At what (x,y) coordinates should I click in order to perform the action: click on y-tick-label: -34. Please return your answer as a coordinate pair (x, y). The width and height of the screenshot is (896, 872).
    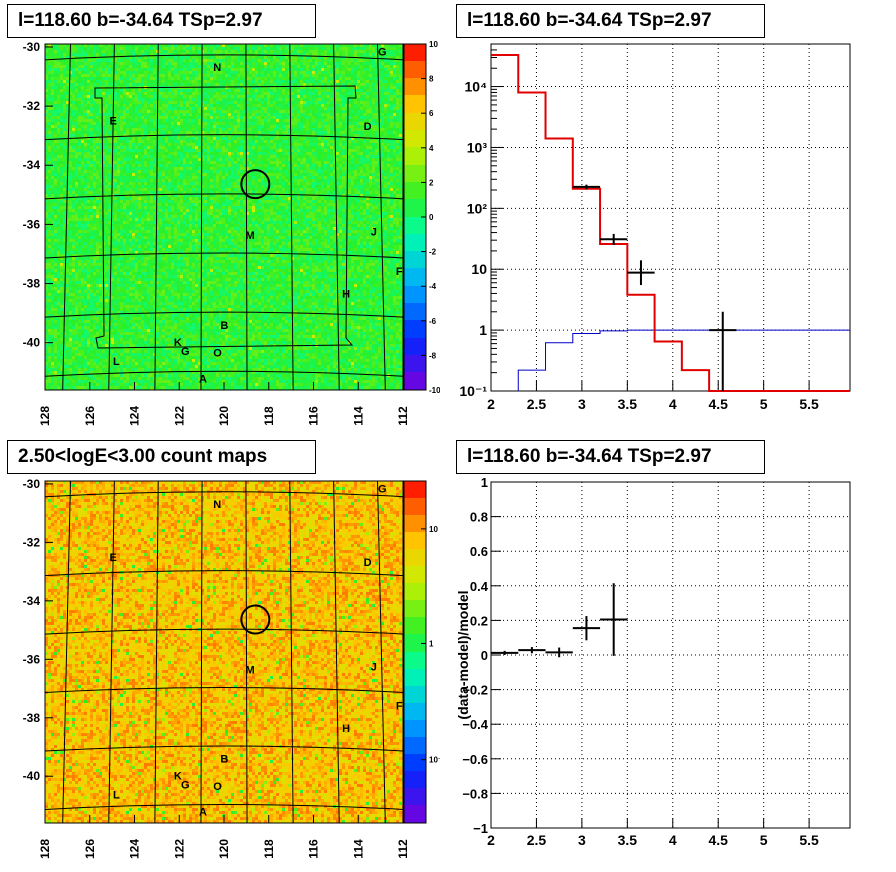
    Looking at the image, I should click on (32, 601).